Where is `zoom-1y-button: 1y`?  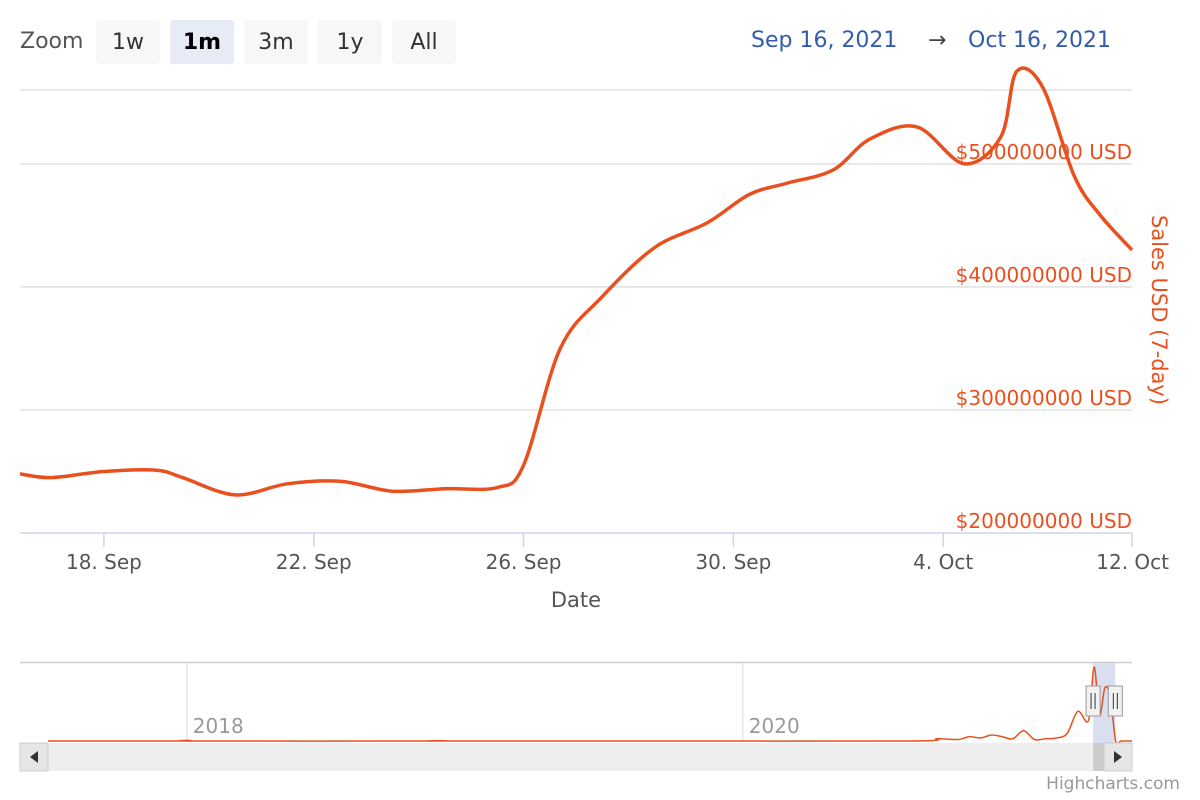 zoom-1y-button: 1y is located at coordinates (350, 42).